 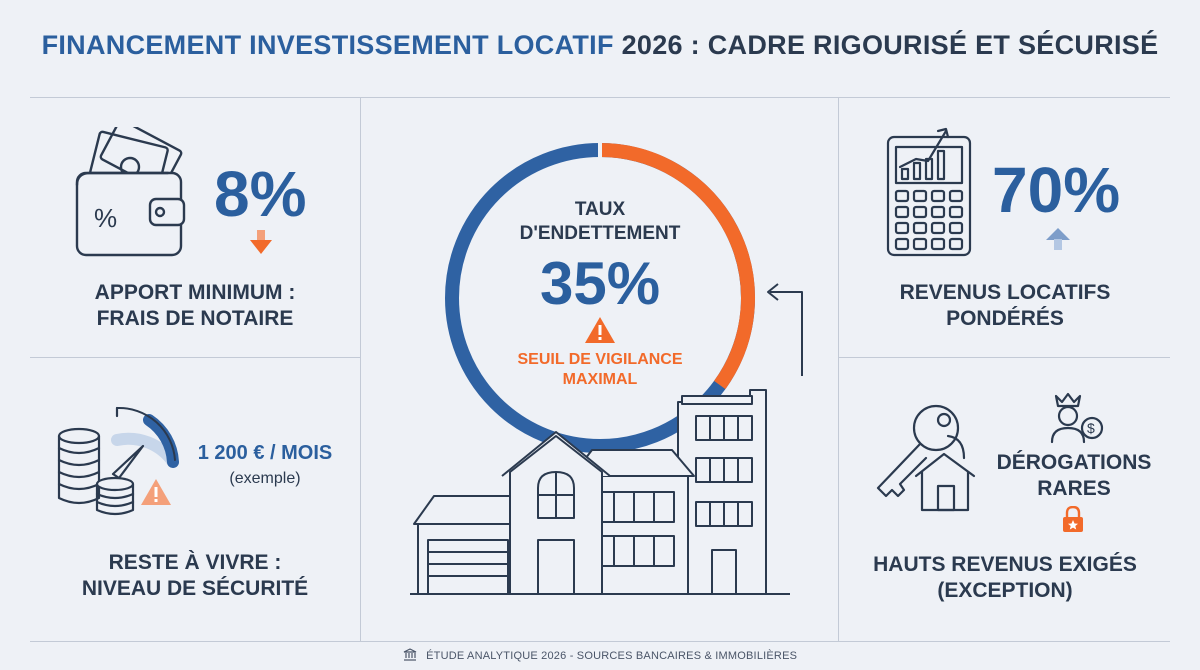 I want to click on arrow-up-icon, so click(x=1058, y=241).